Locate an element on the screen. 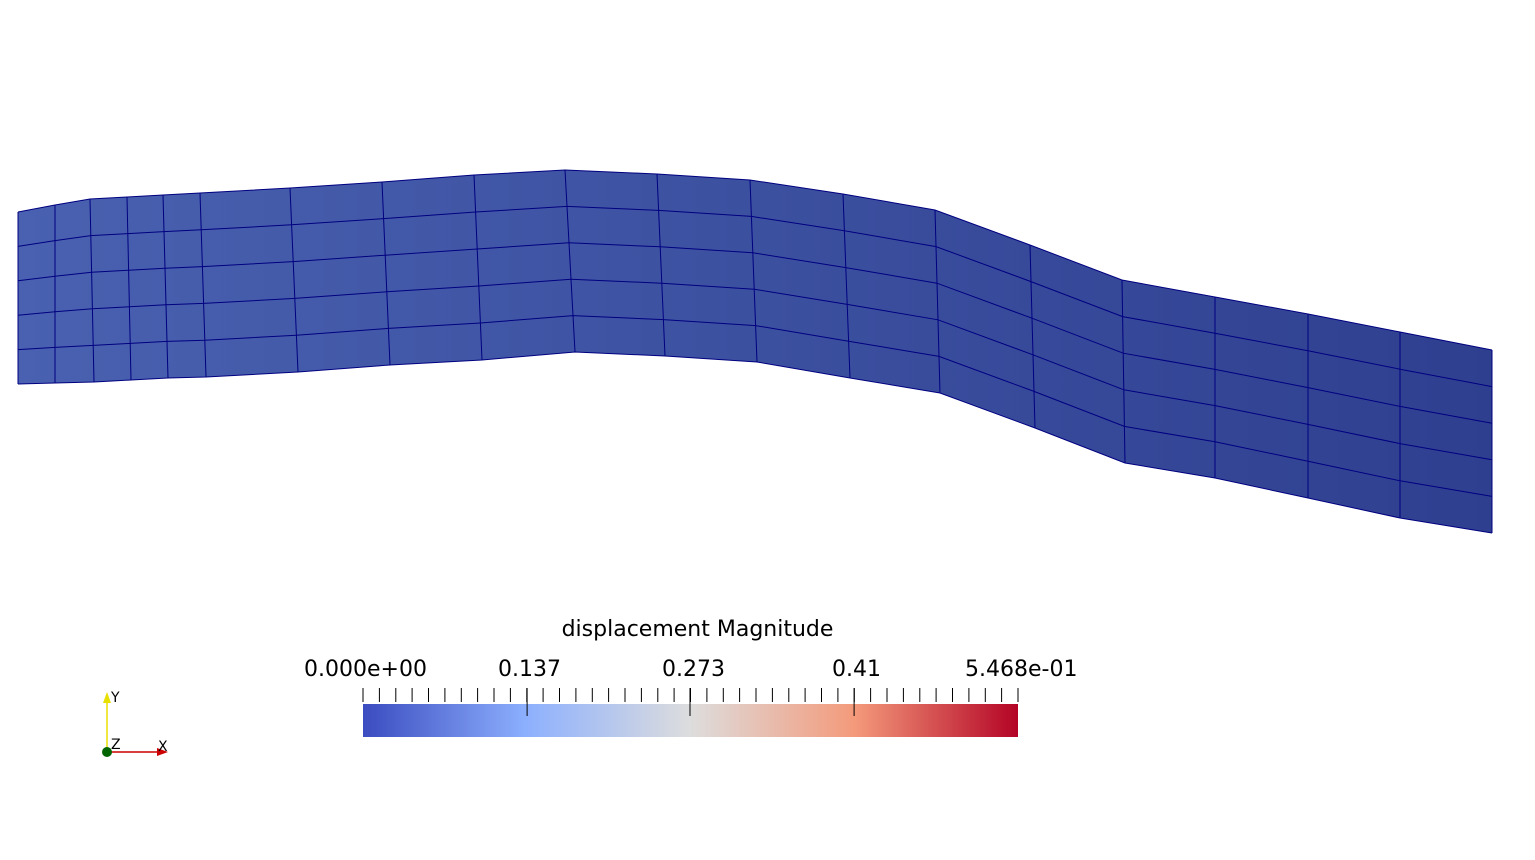 The width and height of the screenshot is (1535, 860). colorbar-min-label: 0.000e+00 is located at coordinates (365, 669).